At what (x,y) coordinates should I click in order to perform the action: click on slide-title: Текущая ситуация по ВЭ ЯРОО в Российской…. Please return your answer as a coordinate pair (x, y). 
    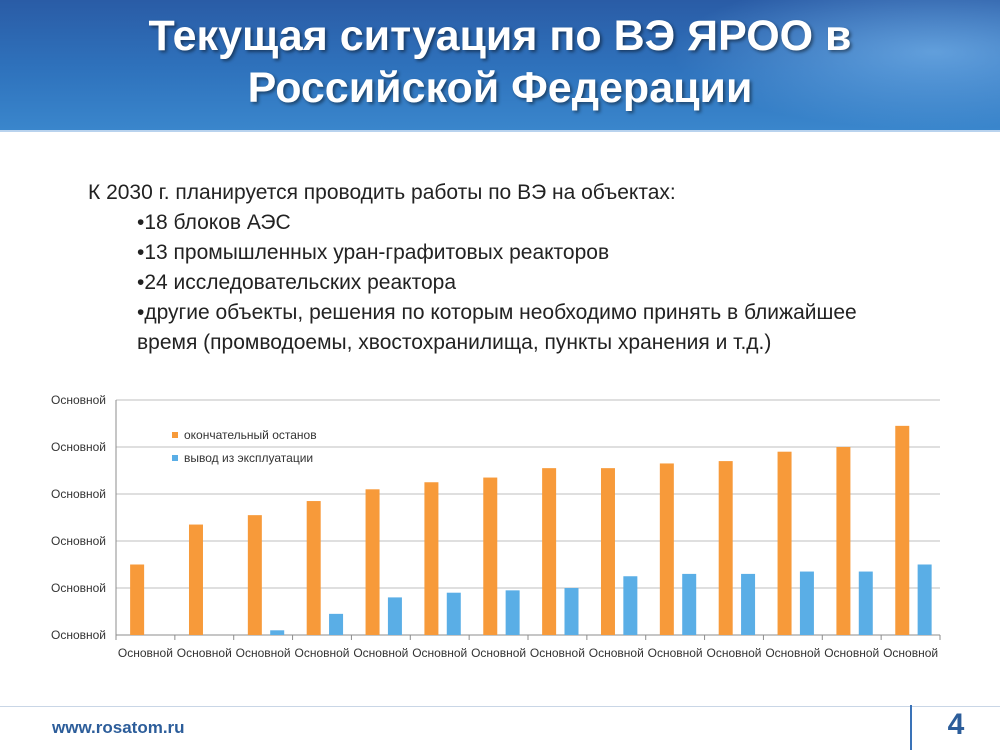
    Looking at the image, I should click on (500, 62).